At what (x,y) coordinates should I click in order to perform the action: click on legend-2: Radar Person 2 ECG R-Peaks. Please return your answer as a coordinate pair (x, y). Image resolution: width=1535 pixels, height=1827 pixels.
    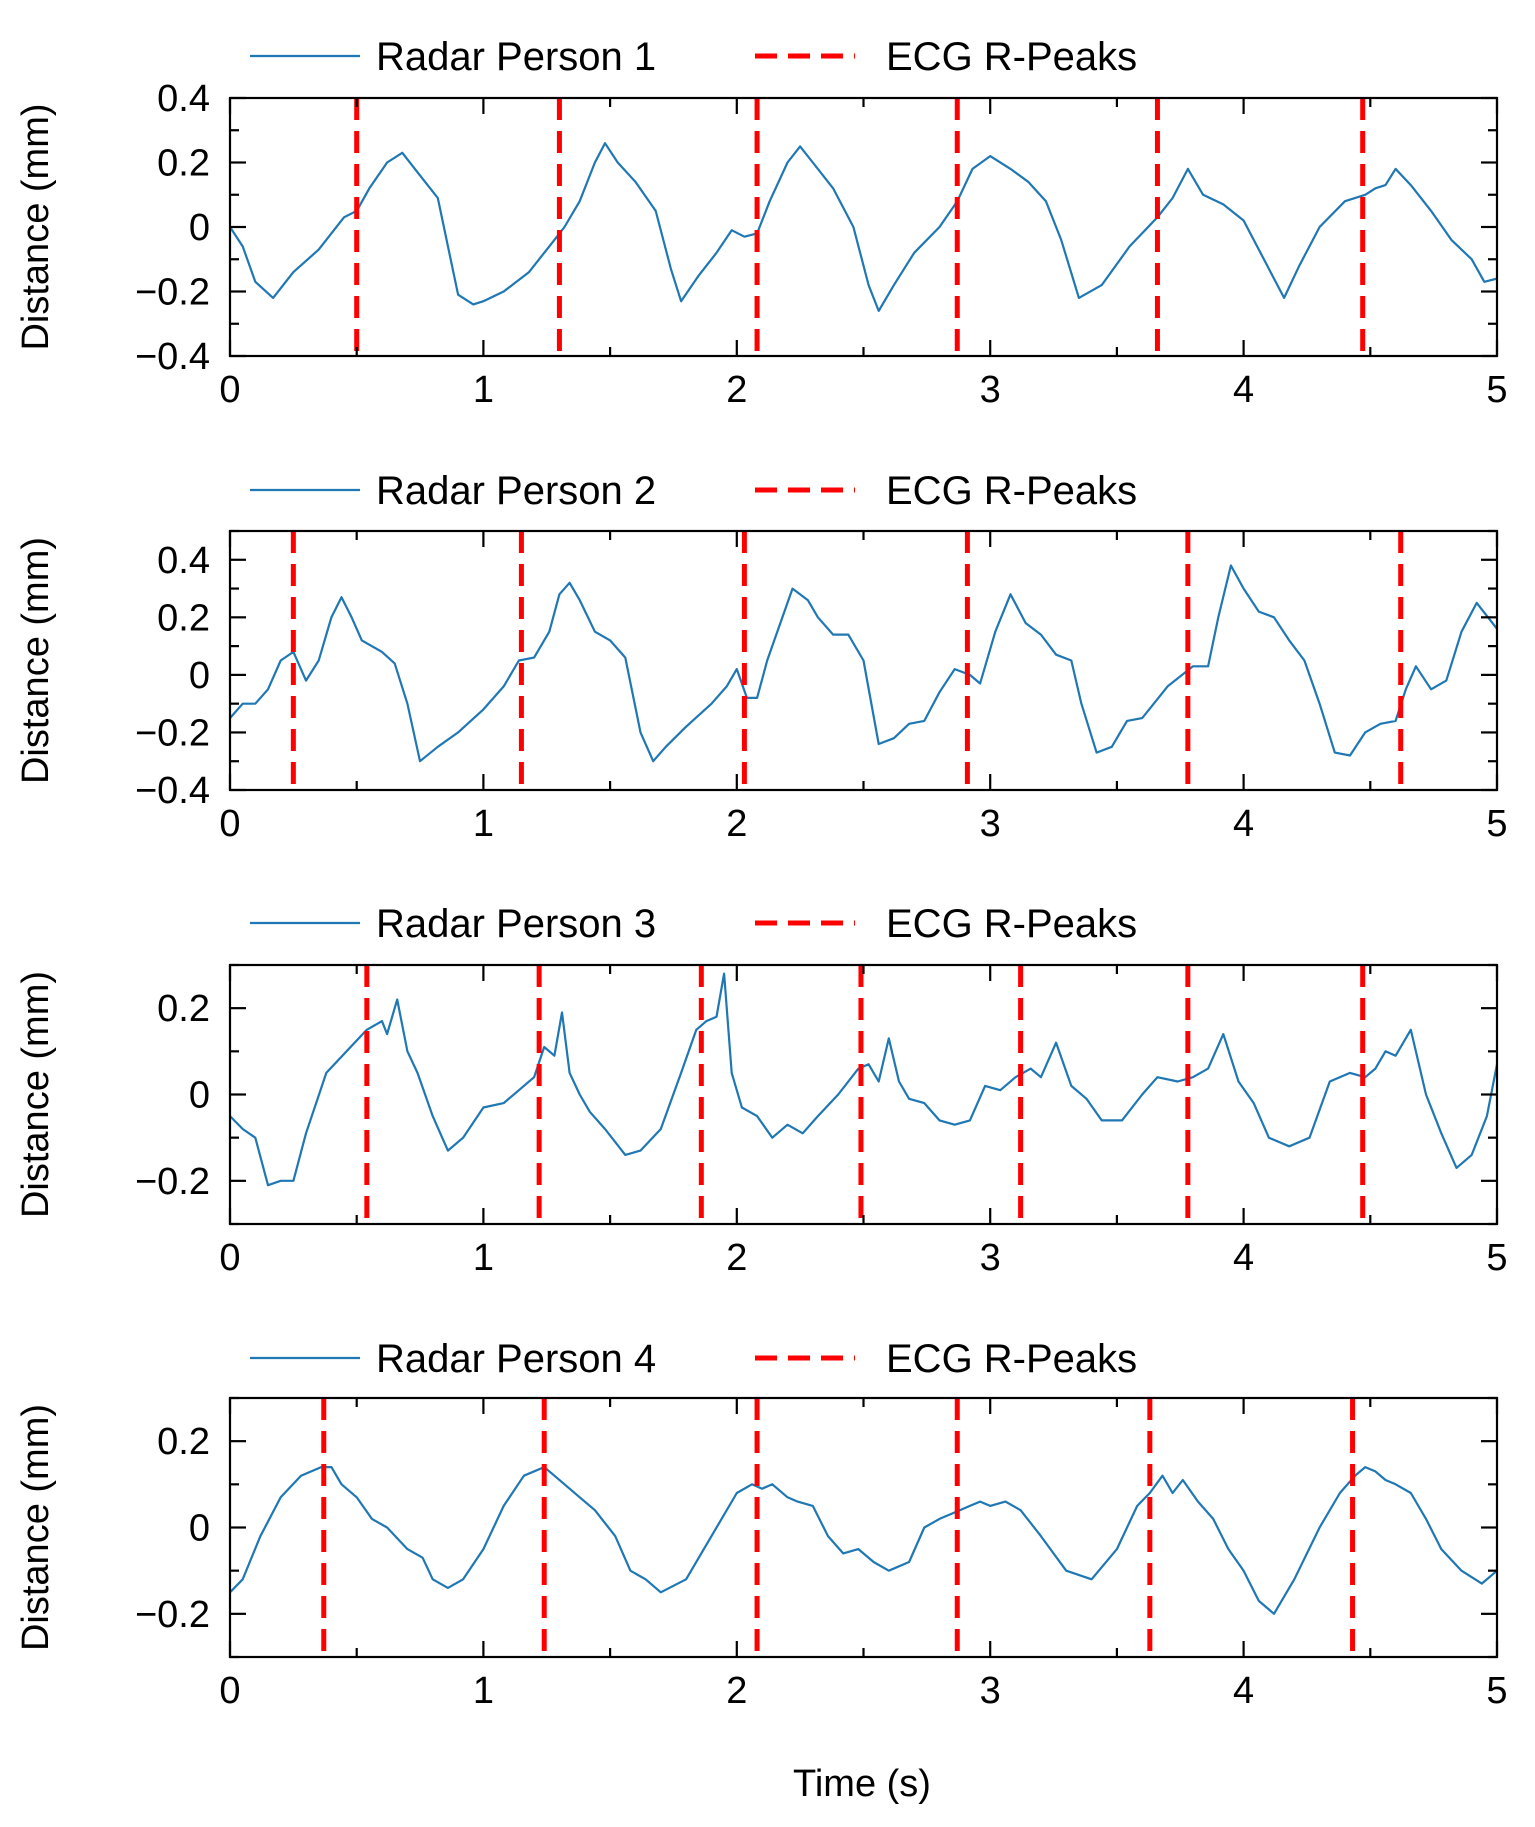
    Looking at the image, I should click on (693, 491).